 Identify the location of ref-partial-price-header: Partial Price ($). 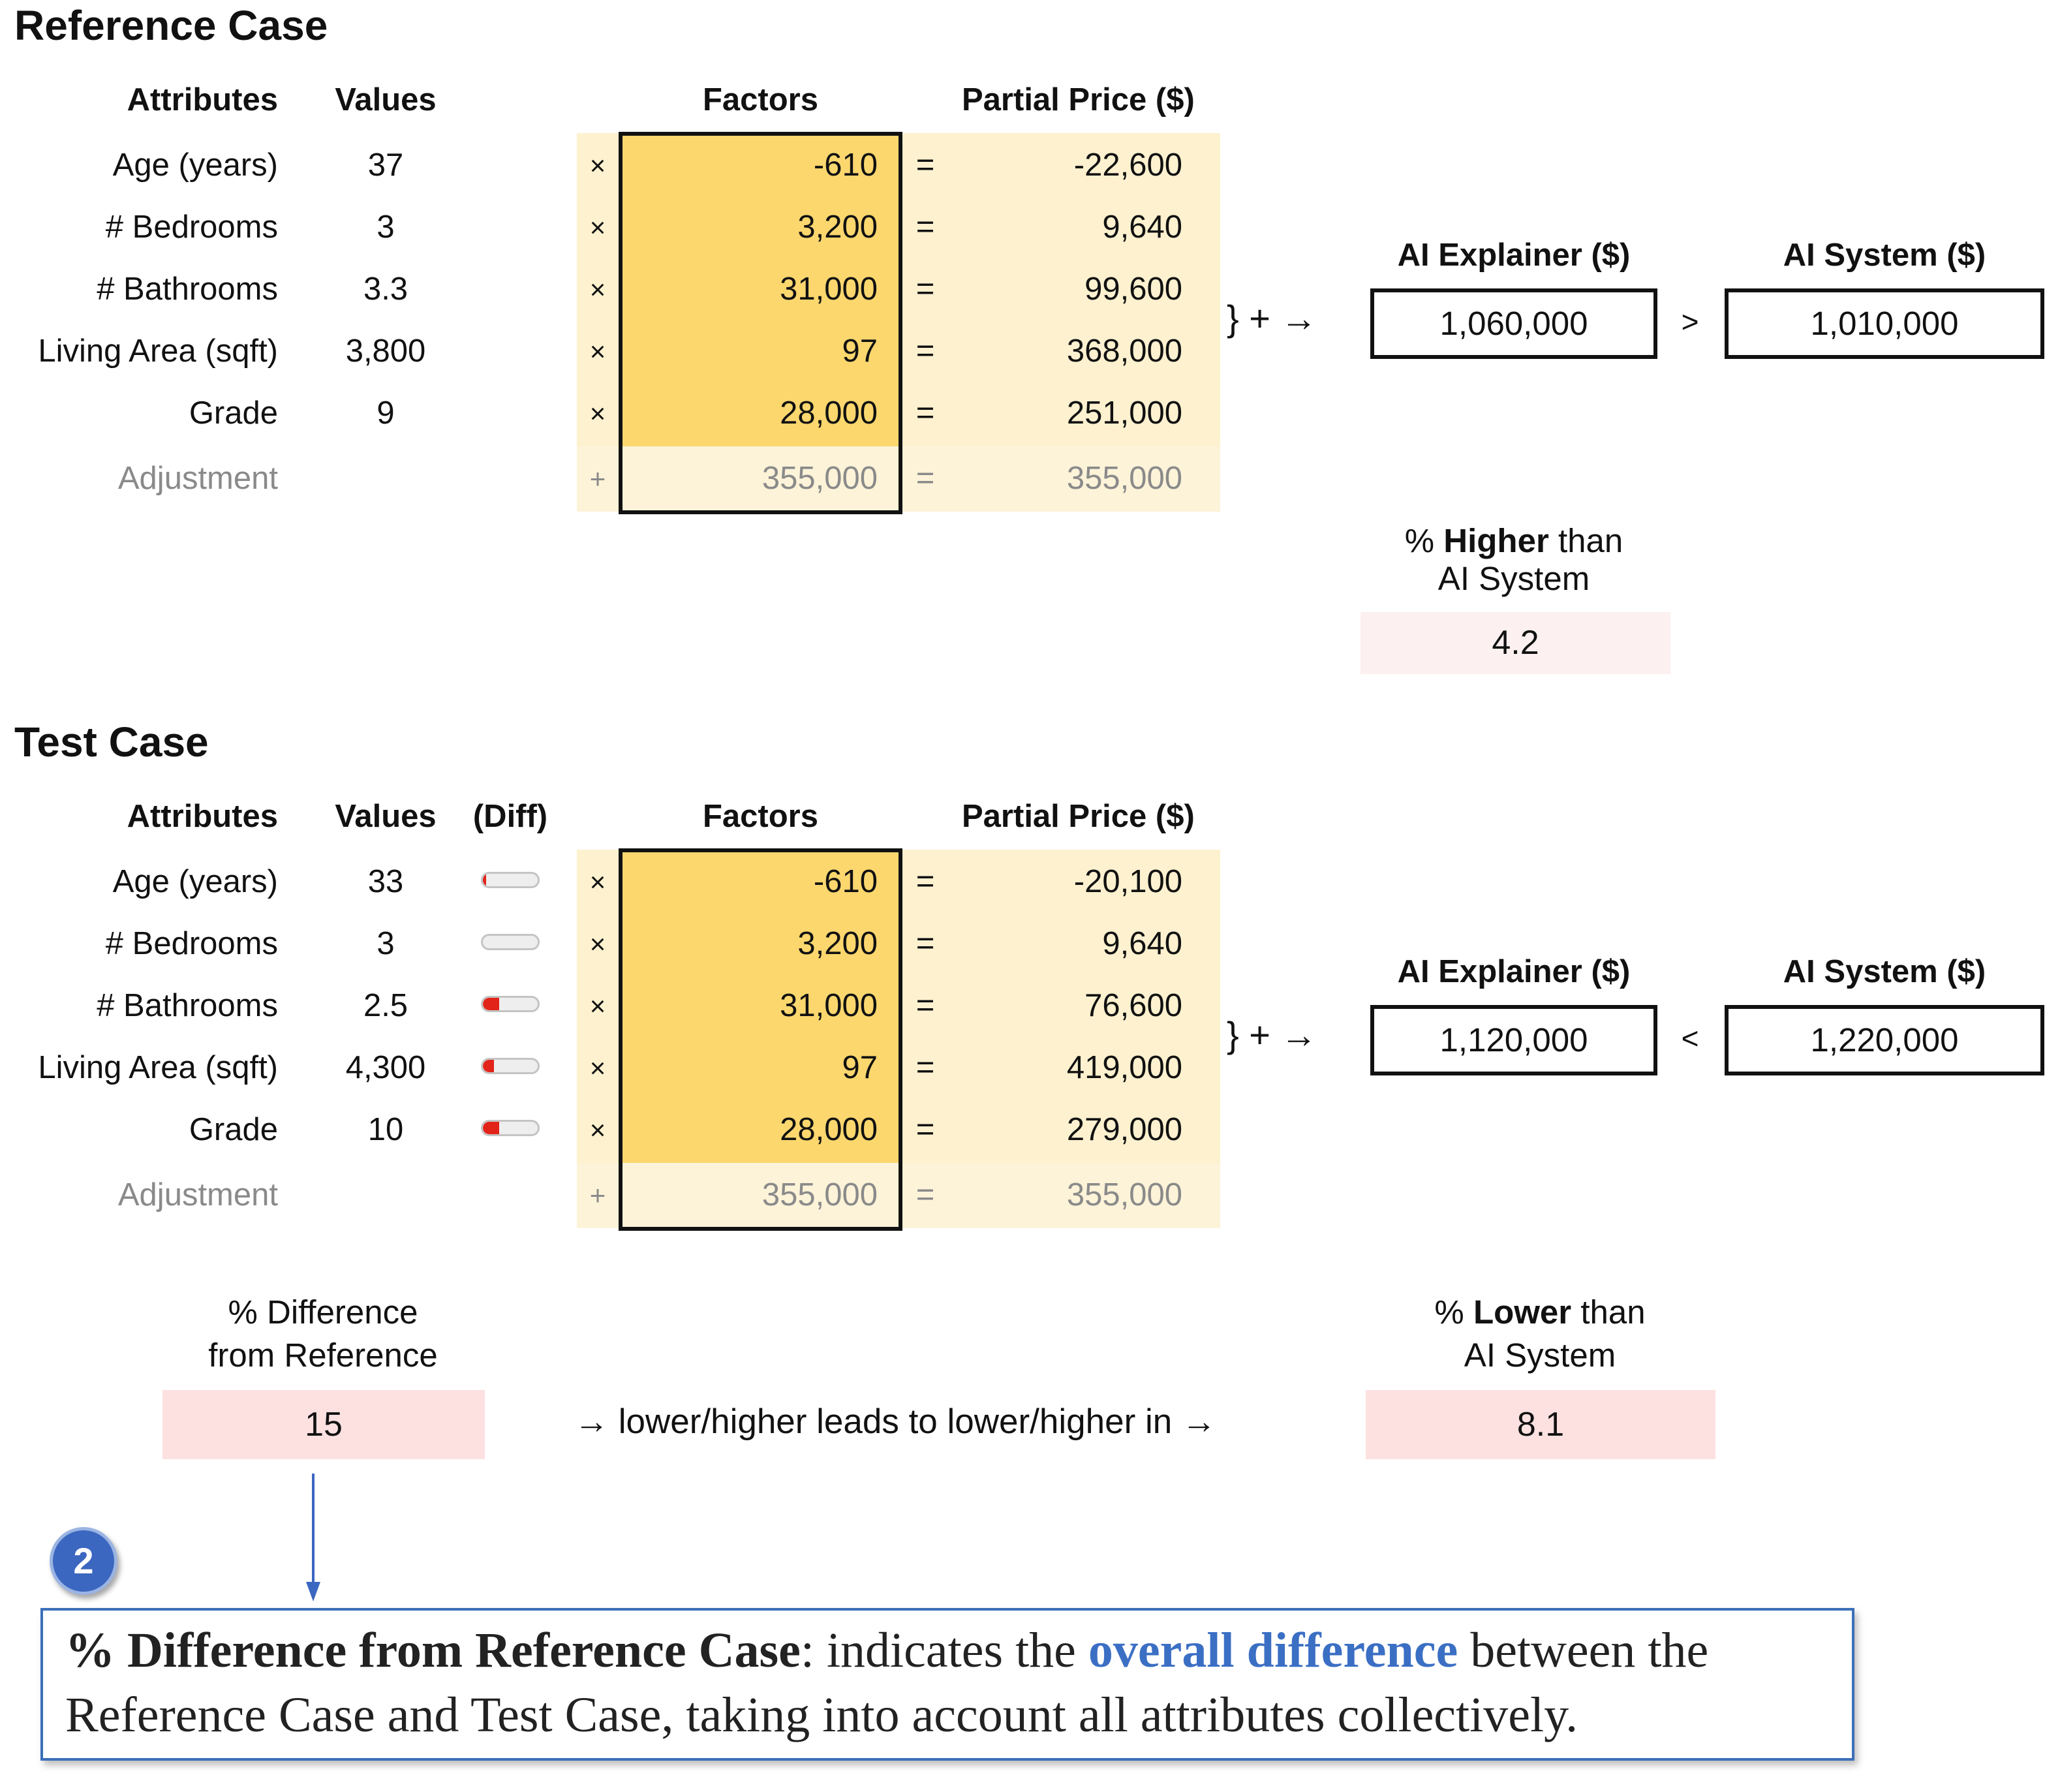
(1078, 99).